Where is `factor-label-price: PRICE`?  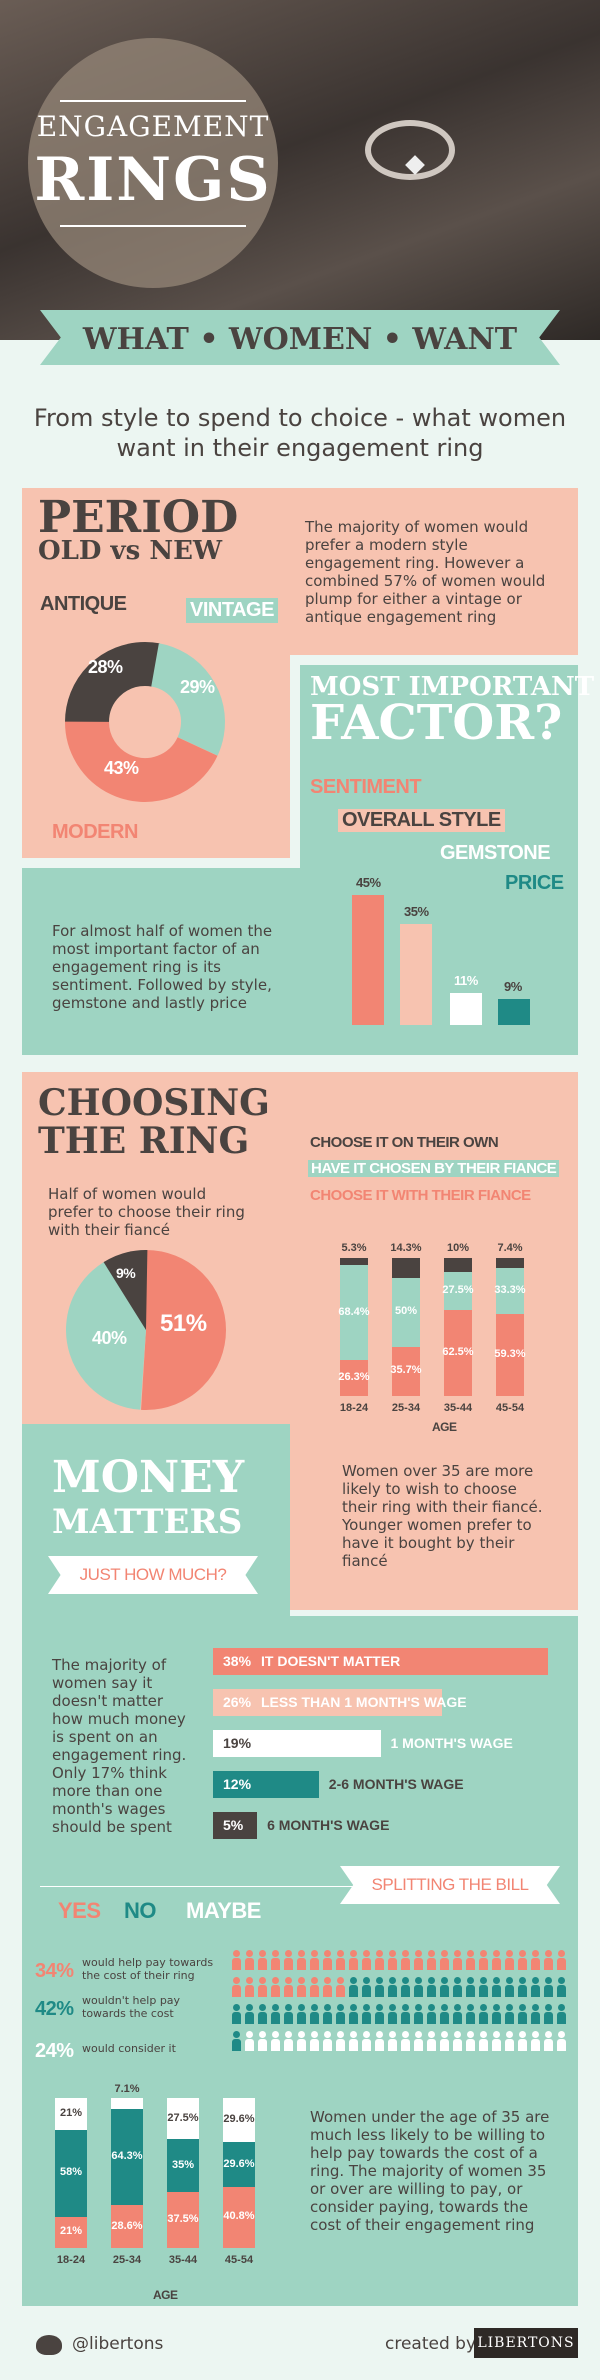
factor-label-price: PRICE is located at coordinates (534, 883).